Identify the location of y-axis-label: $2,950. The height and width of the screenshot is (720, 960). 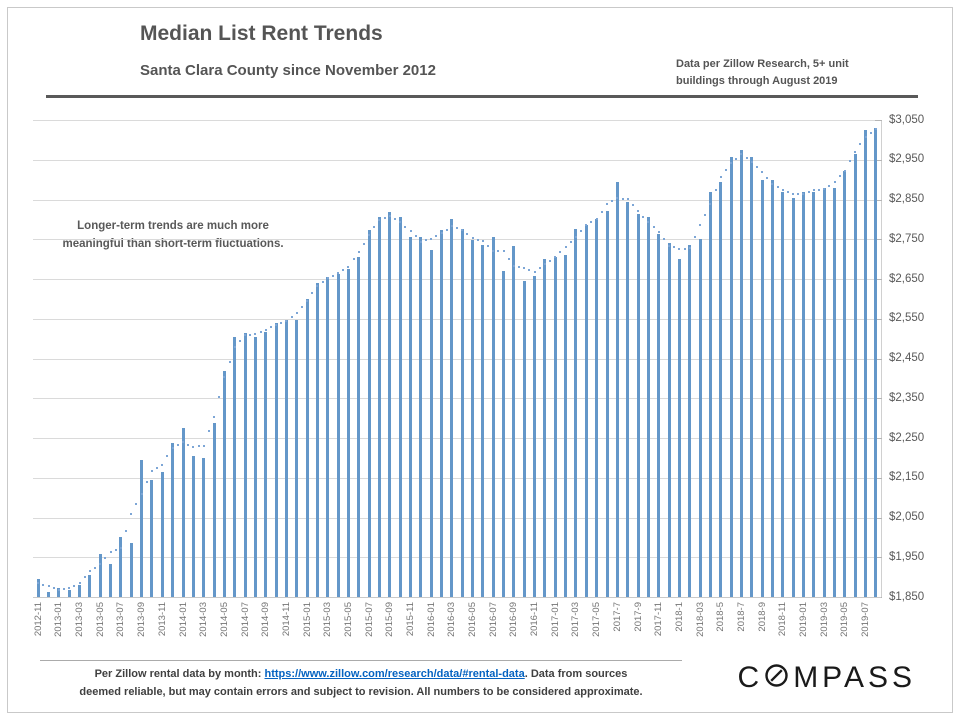
(907, 159).